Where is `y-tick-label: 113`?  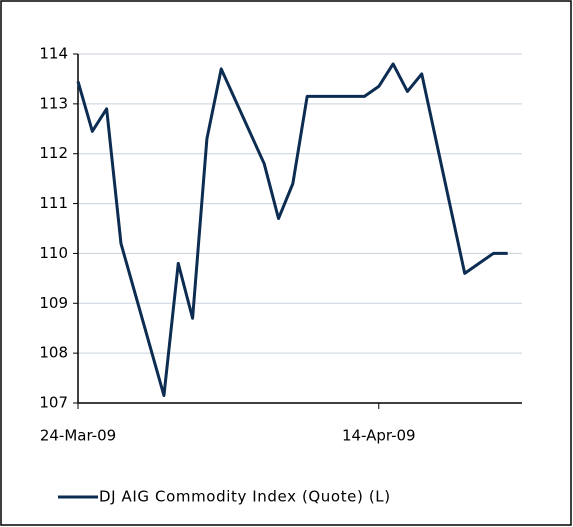 y-tick-label: 113 is located at coordinates (53, 103).